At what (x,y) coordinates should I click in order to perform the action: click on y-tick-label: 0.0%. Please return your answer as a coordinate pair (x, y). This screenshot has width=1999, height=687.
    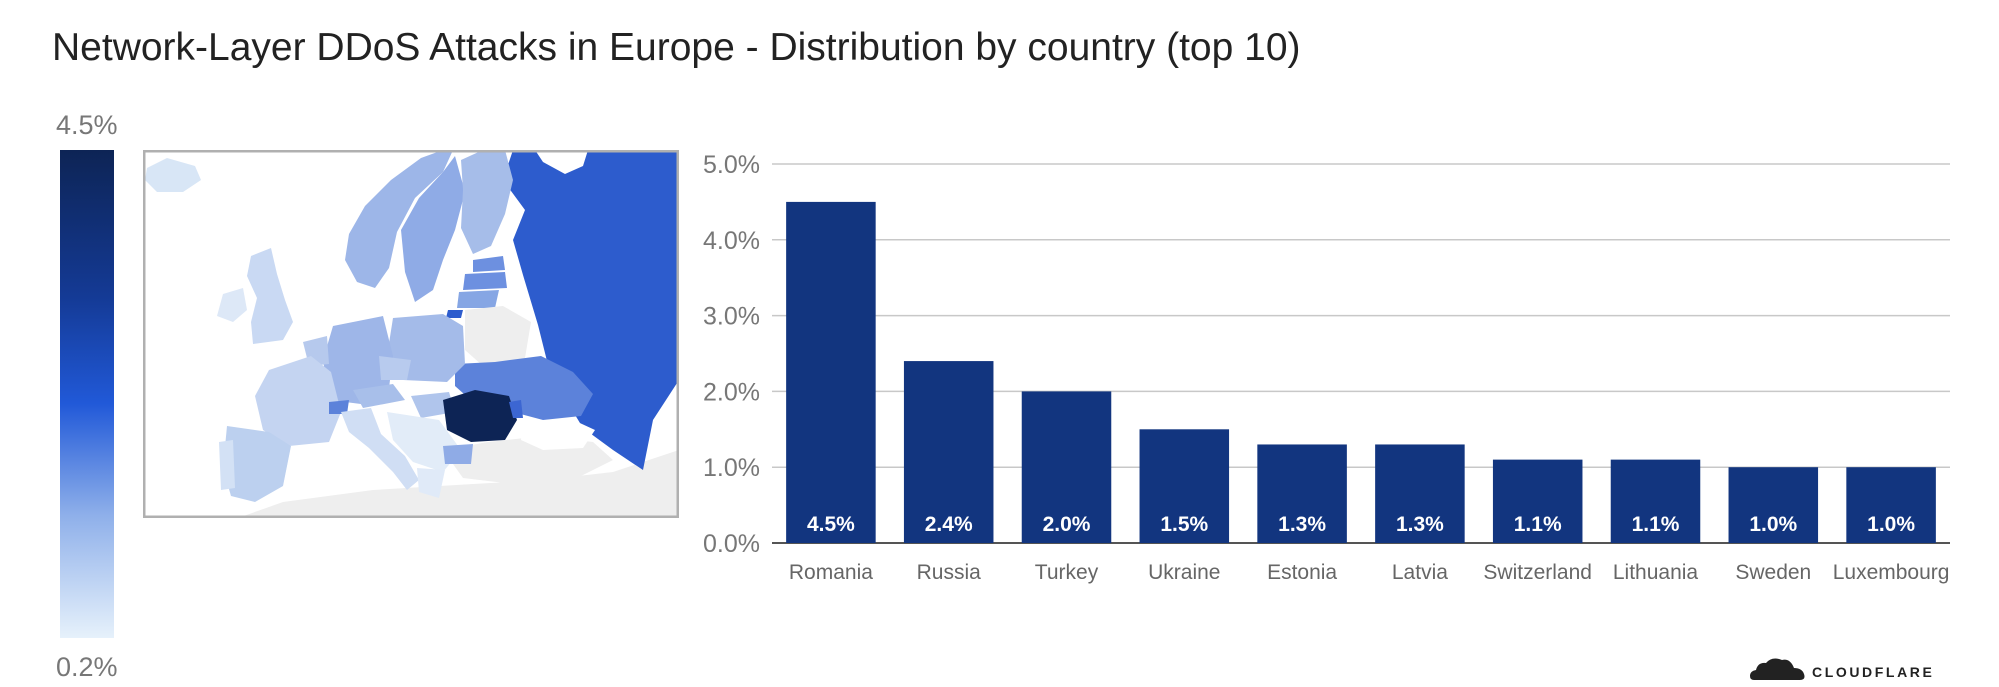
    Looking at the image, I should click on (731, 544).